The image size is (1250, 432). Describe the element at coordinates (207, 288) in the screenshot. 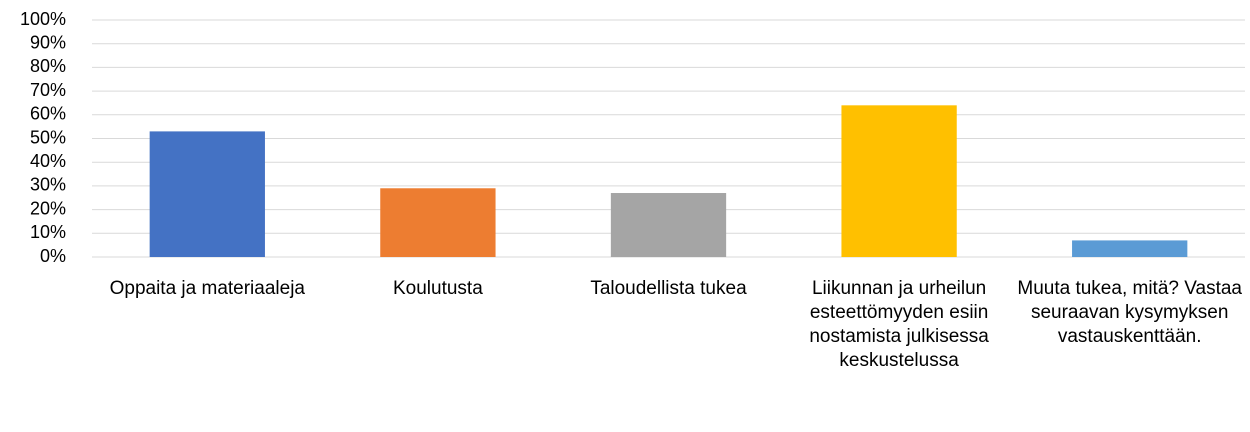

I see `x-tick-label: Oppaita ja materiaaleja` at that location.